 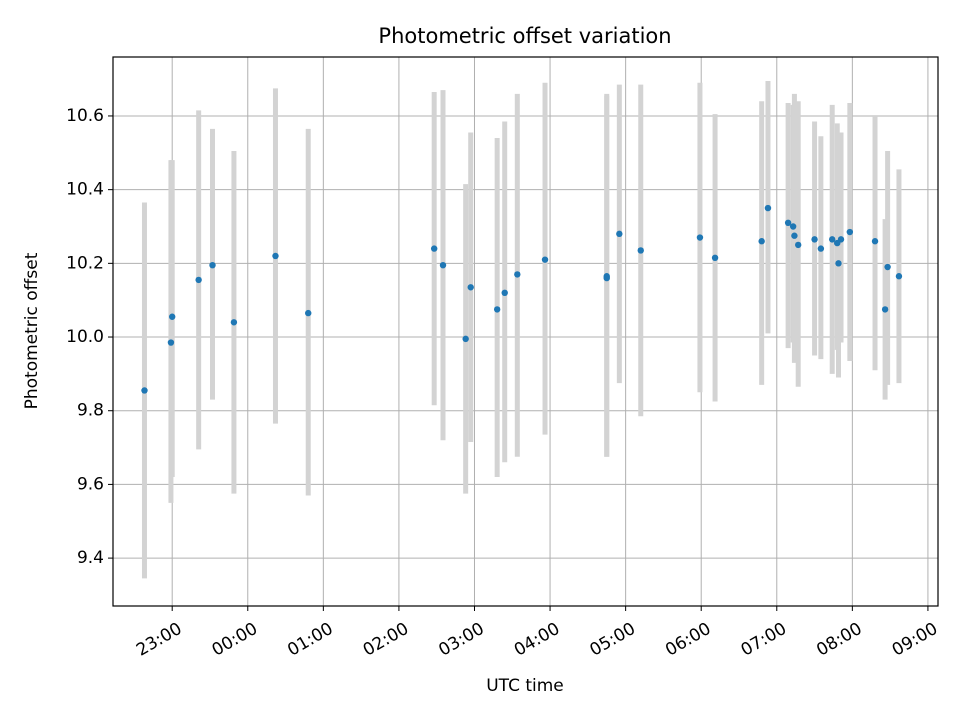 I want to click on y-tick-label: 9.6, so click(x=90, y=484).